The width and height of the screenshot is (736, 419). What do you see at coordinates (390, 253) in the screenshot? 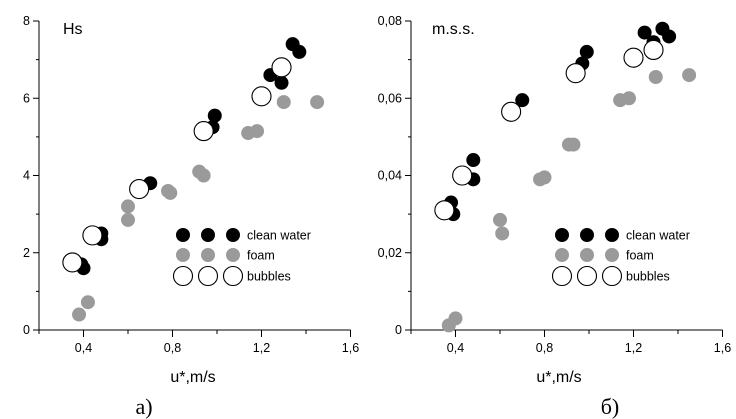
I see `y-tick-label: 0,02` at bounding box center [390, 253].